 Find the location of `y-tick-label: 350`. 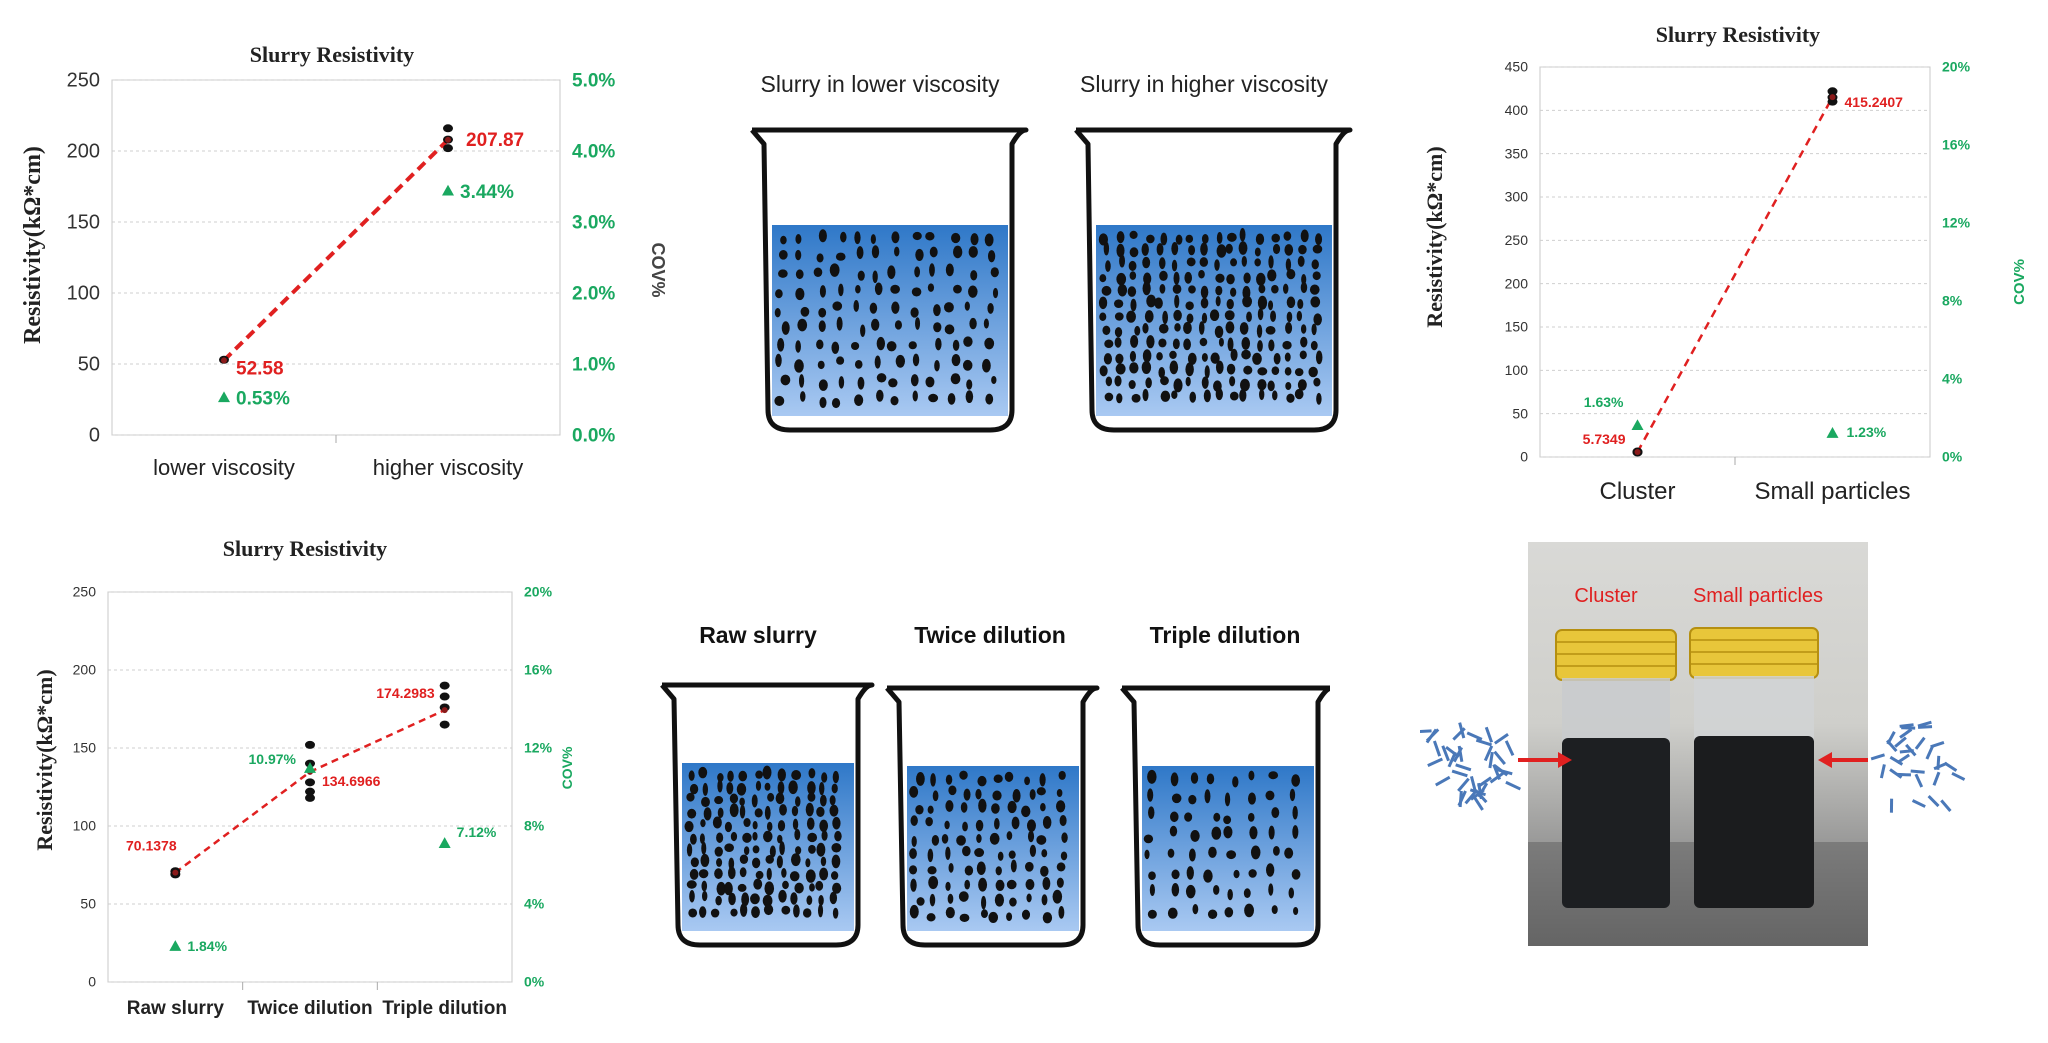

y-tick-label: 350 is located at coordinates (1517, 153).